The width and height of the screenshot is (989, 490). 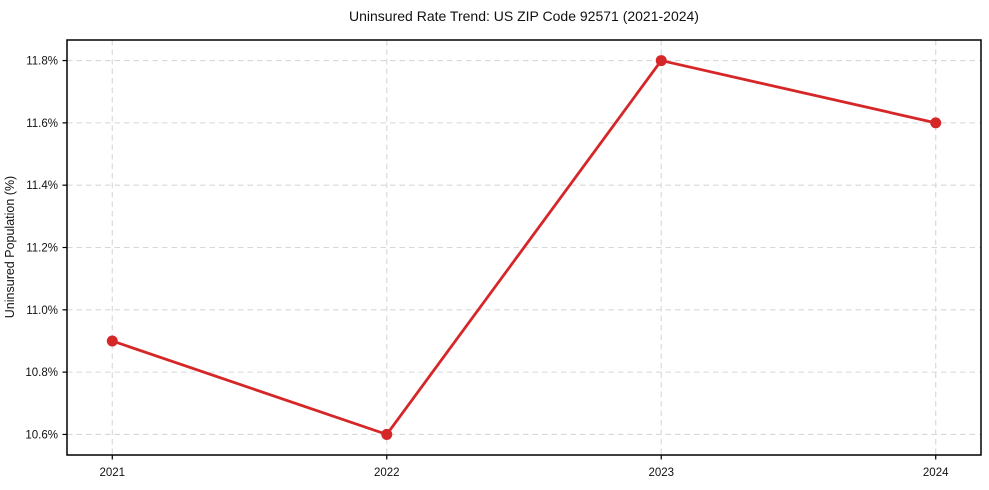 What do you see at coordinates (10, 247) in the screenshot?
I see `y-axis-label: Uninsured Population (%)` at bounding box center [10, 247].